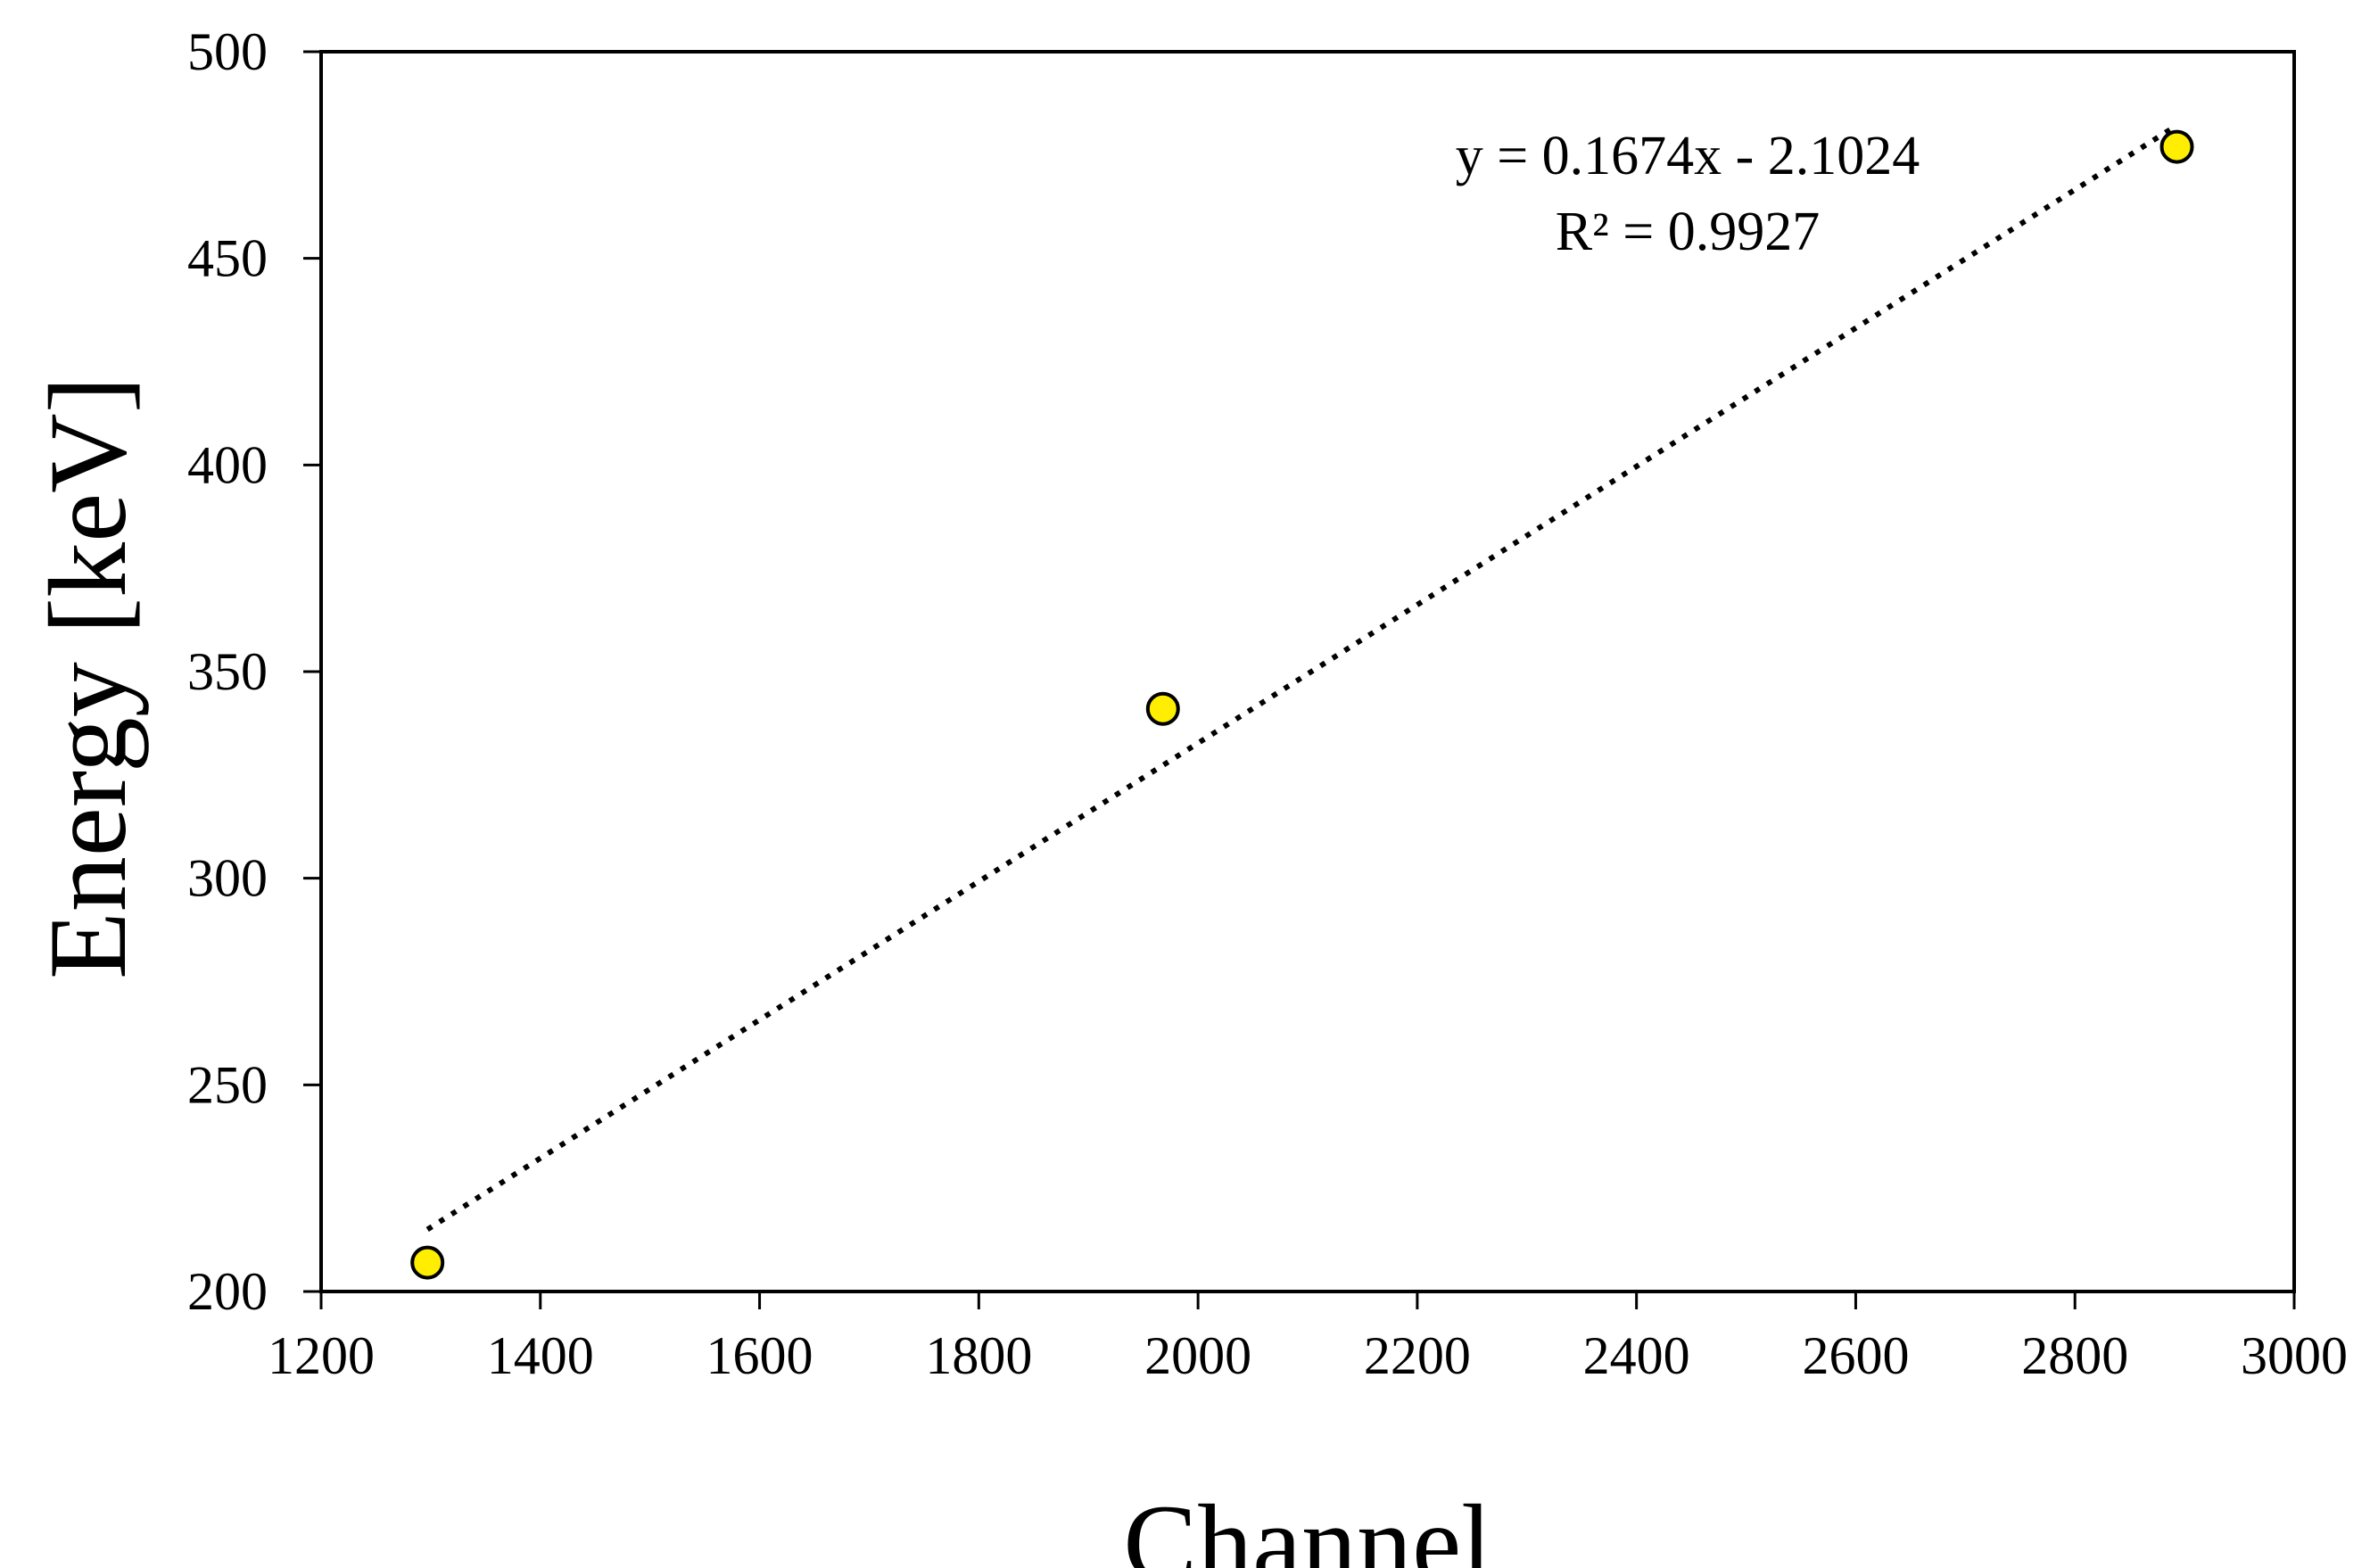 The image size is (2370, 1568). I want to click on y-tick-label: 200, so click(227, 1291).